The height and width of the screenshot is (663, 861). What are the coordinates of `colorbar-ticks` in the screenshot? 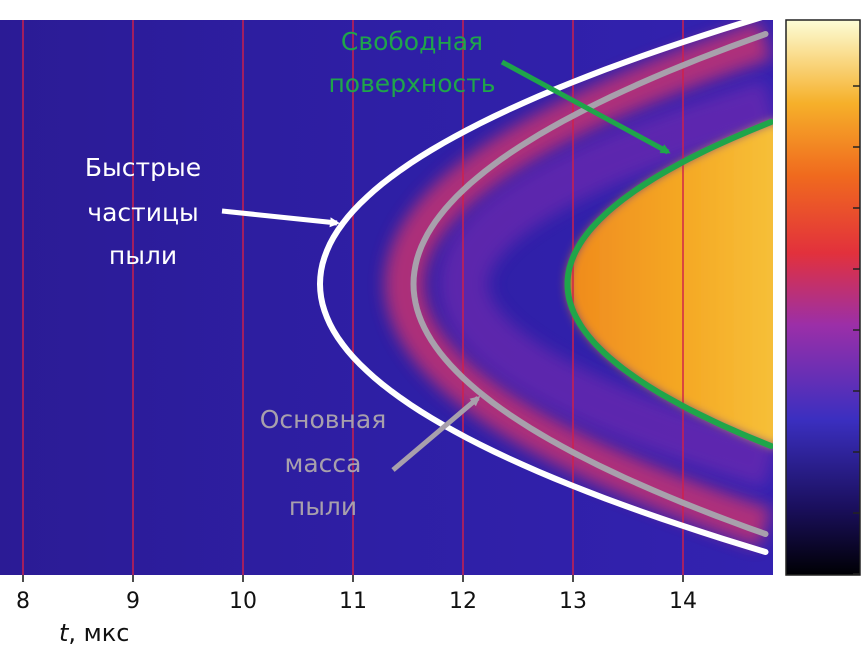 It's located at (856, 330).